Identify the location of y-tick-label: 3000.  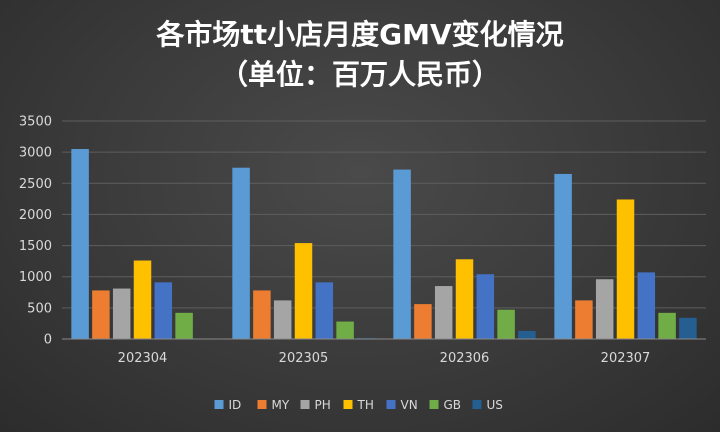
(35, 153).